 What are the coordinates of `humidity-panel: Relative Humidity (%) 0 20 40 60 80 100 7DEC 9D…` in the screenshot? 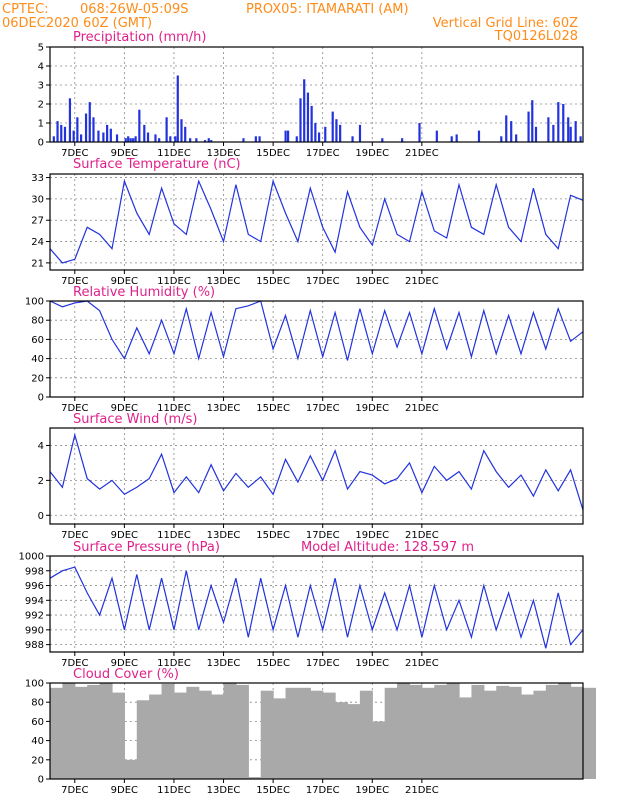 It's located at (304, 349).